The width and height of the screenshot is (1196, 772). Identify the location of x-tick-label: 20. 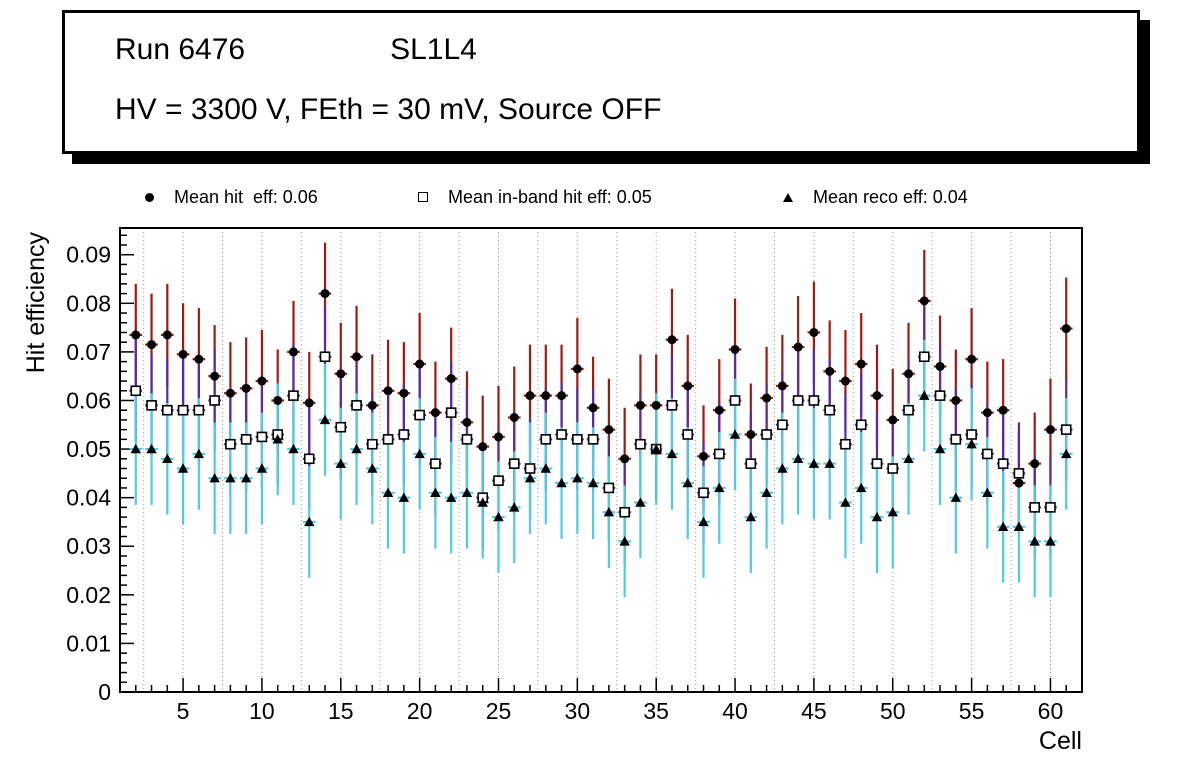
(420, 711).